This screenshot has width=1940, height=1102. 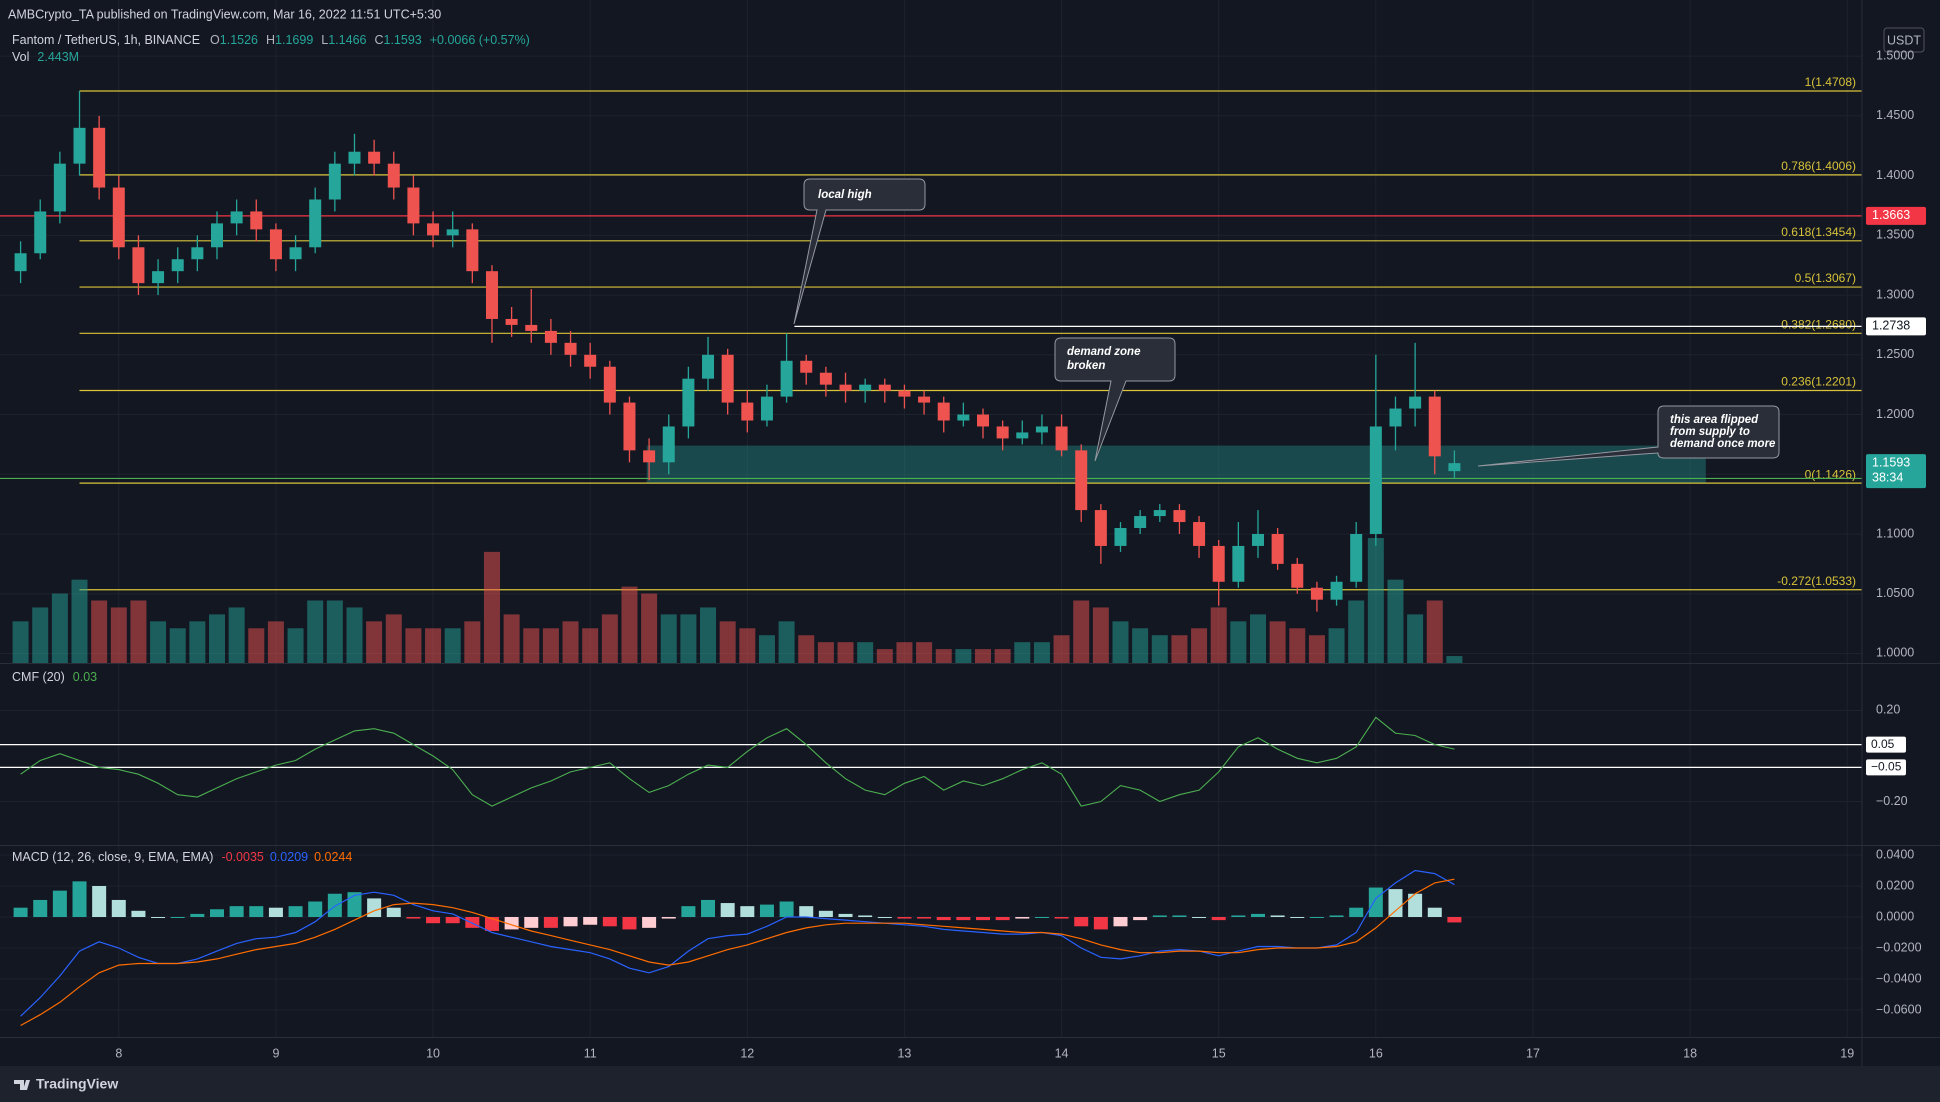 I want to click on macd-value: 0.0209, so click(x=289, y=857).